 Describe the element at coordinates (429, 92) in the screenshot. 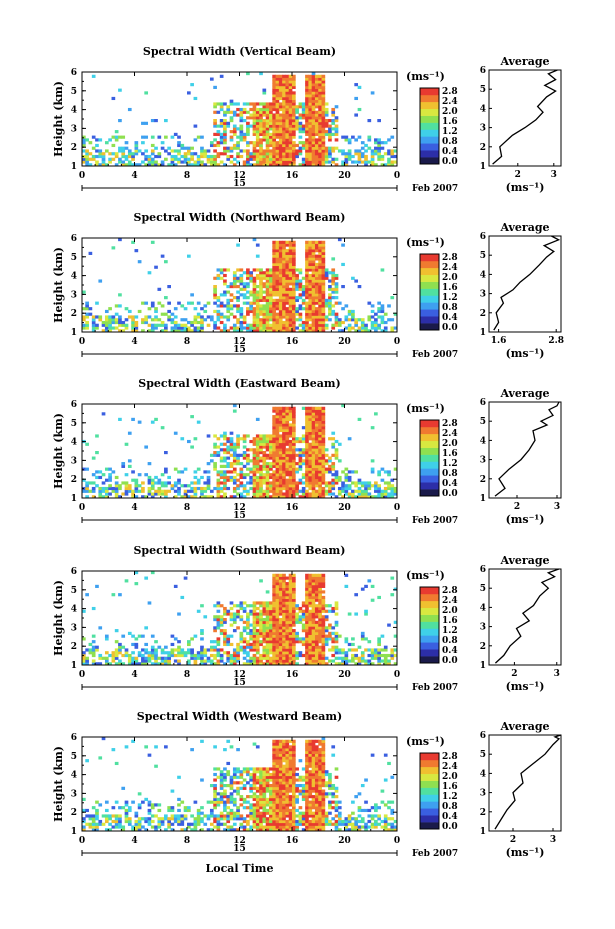

I see `colorbar-swatch` at that location.